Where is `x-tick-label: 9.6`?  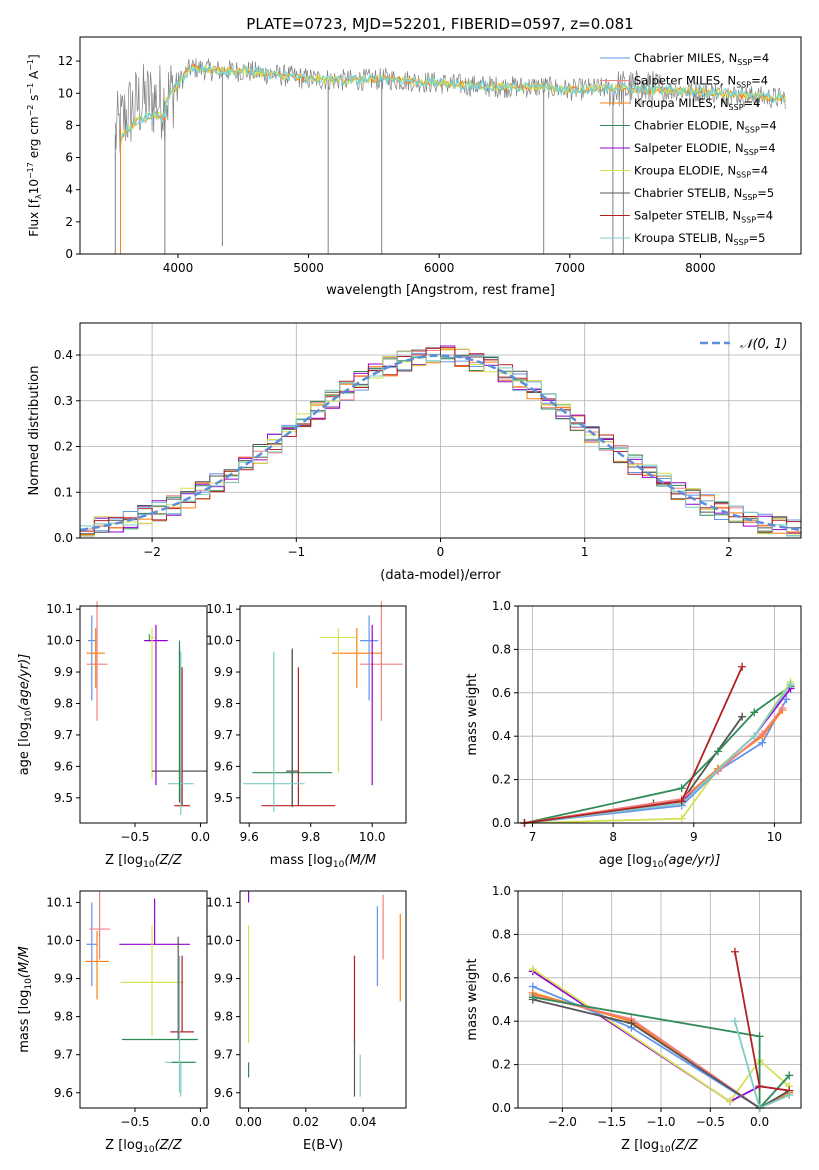
x-tick-label: 9.6 is located at coordinates (249, 837).